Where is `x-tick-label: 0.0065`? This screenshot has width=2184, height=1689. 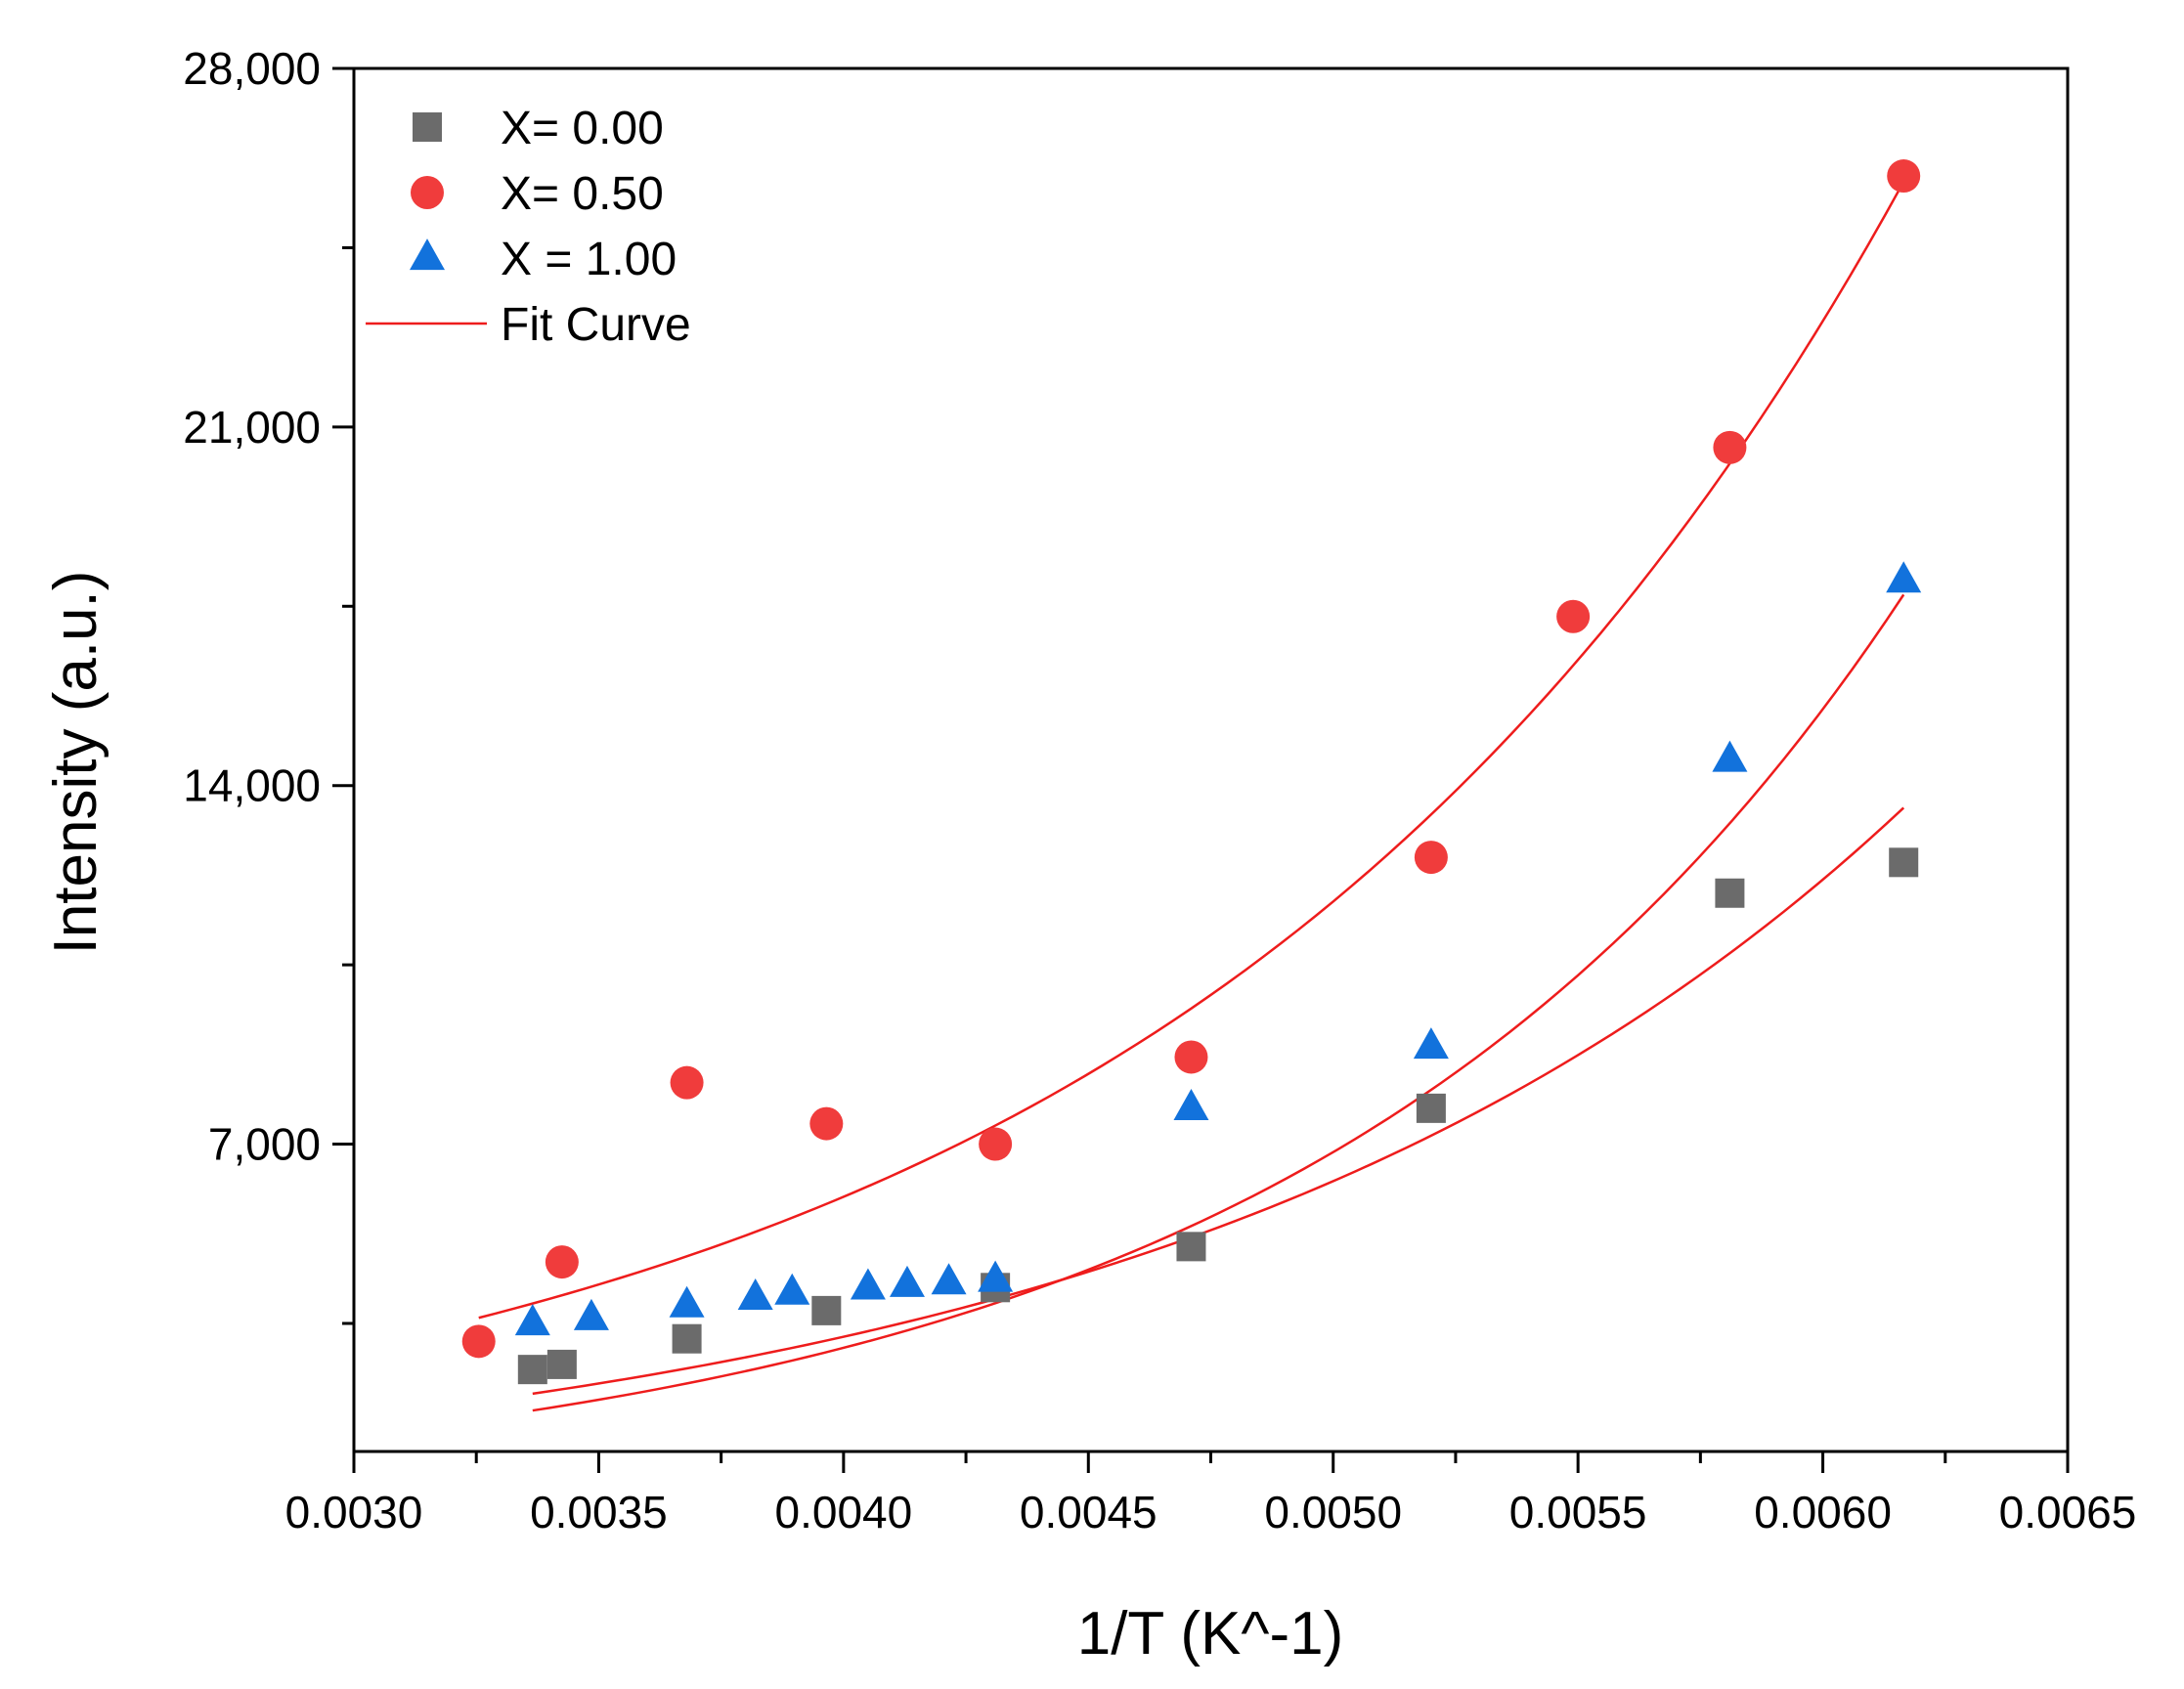 x-tick-label: 0.0065 is located at coordinates (2068, 1512).